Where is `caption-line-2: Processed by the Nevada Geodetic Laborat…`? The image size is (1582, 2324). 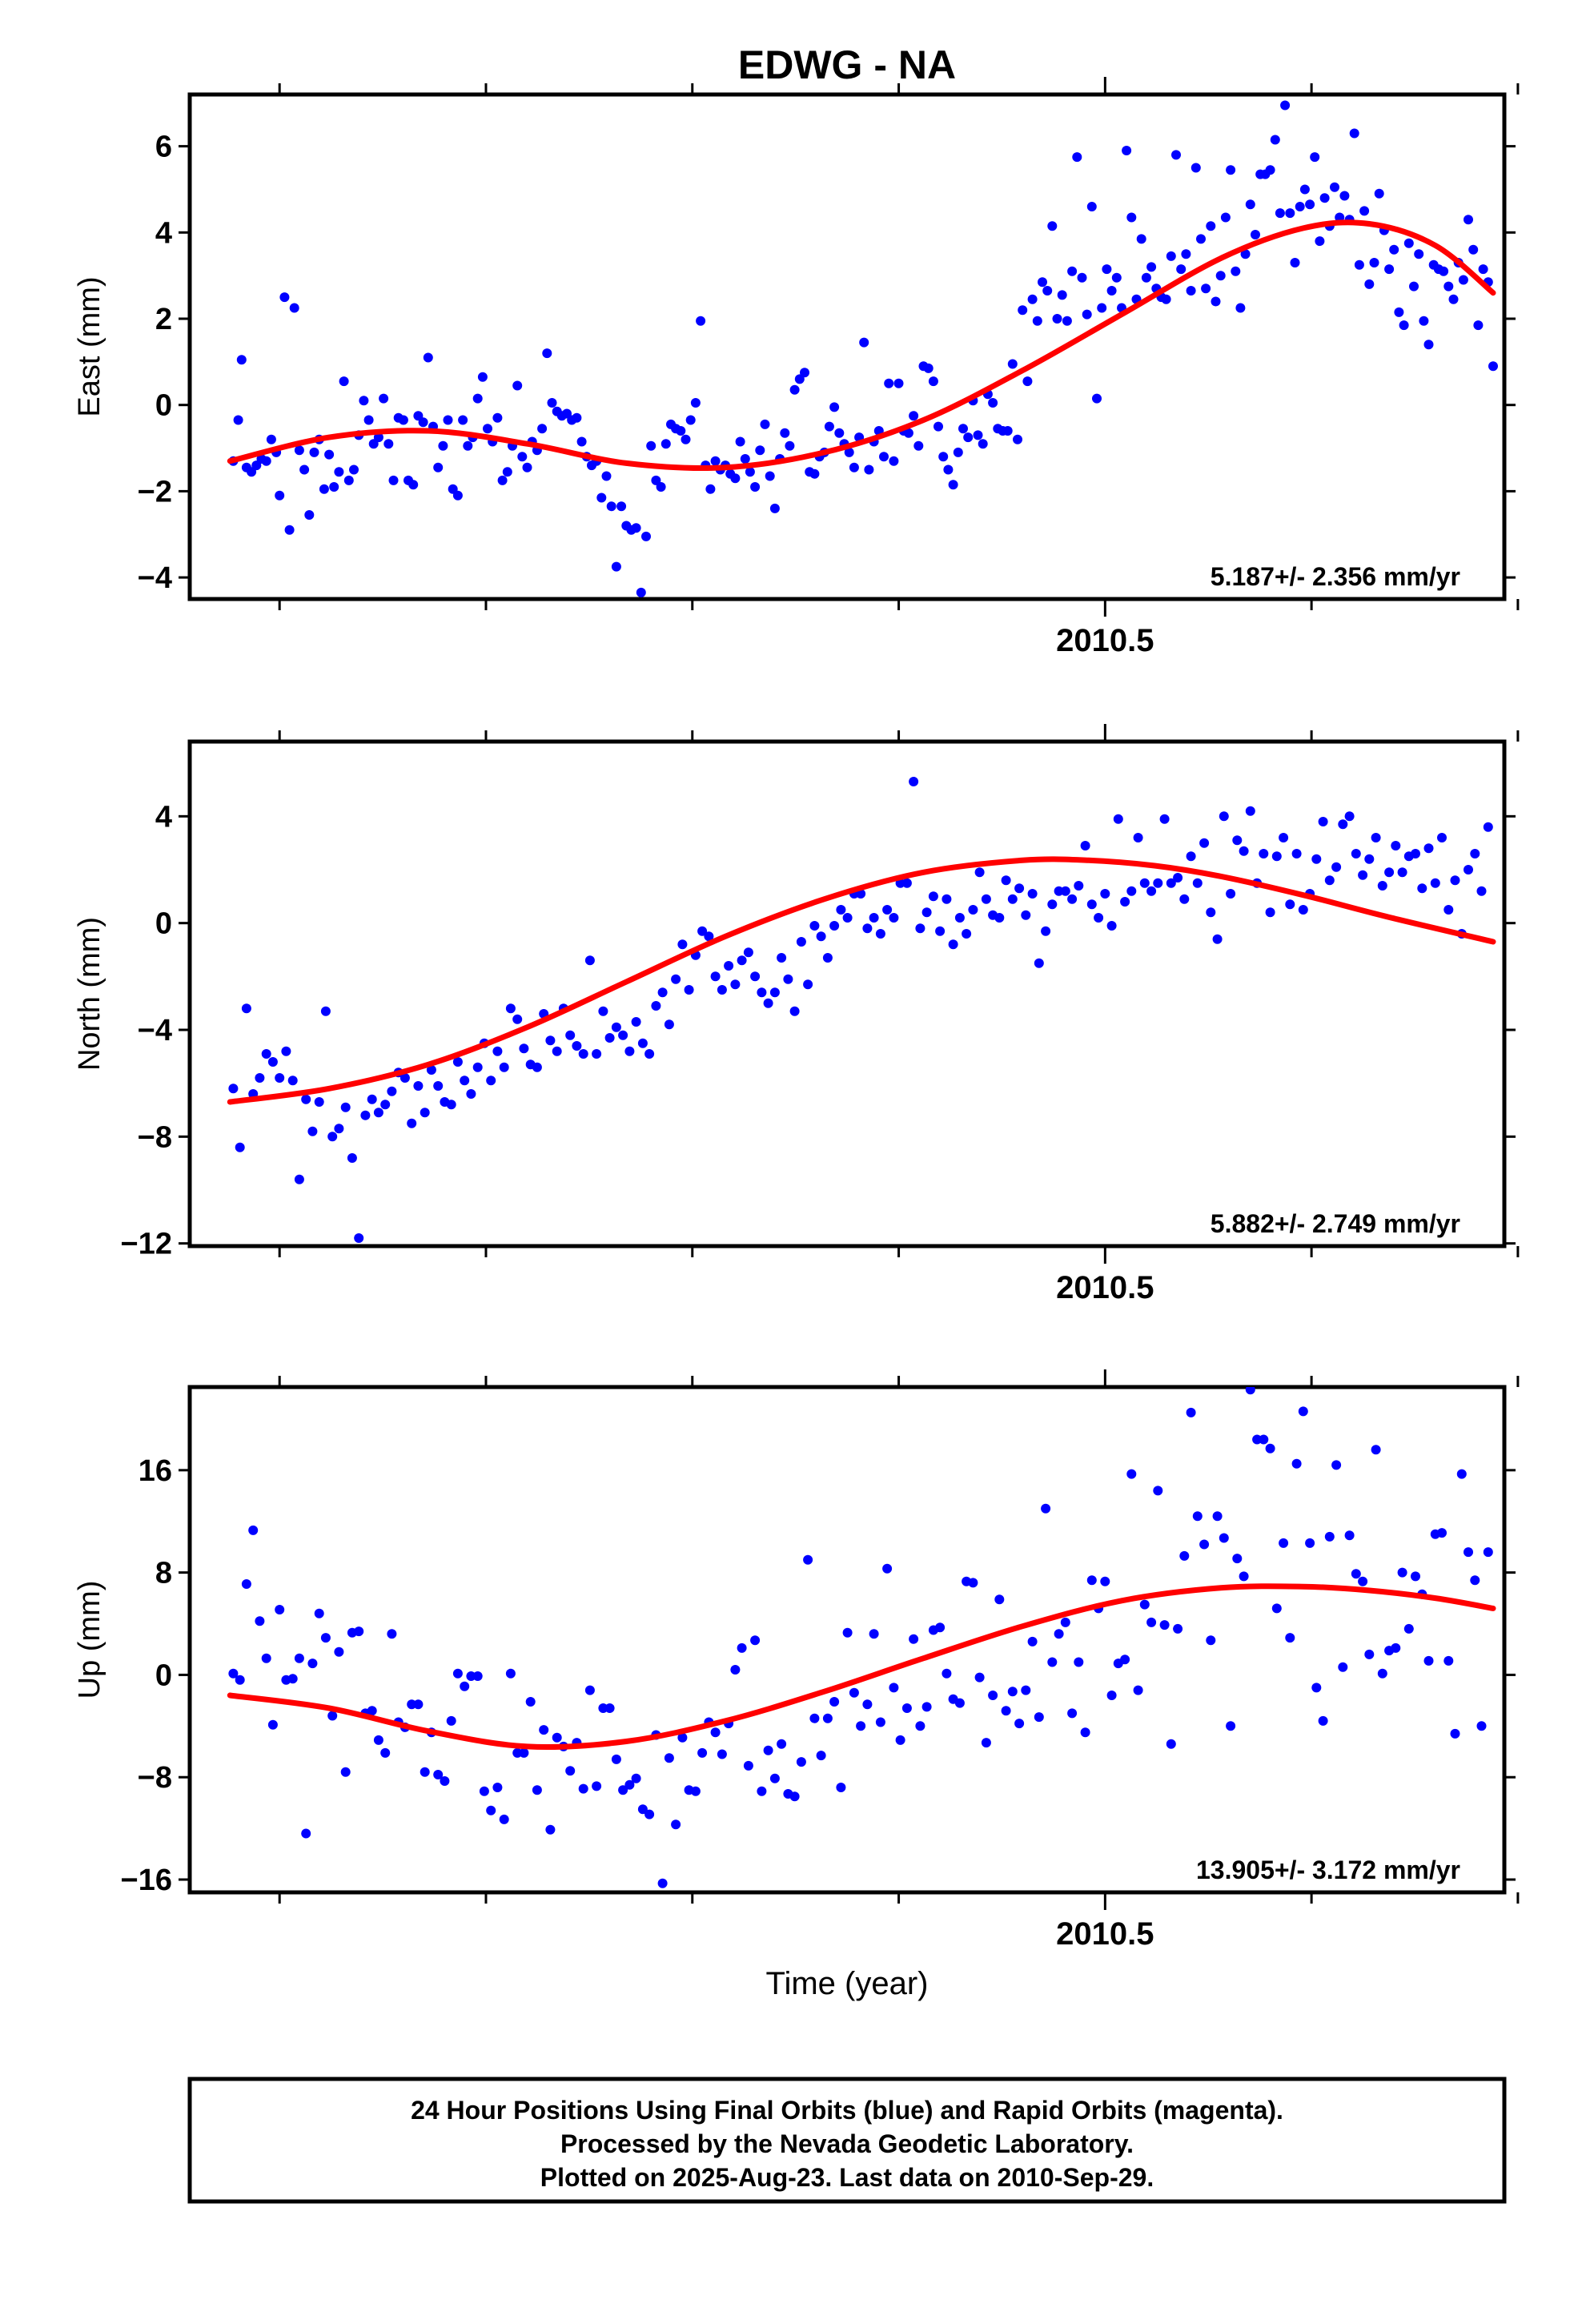 caption-line-2: Processed by the Nevada Geodetic Laborat… is located at coordinates (847, 2143).